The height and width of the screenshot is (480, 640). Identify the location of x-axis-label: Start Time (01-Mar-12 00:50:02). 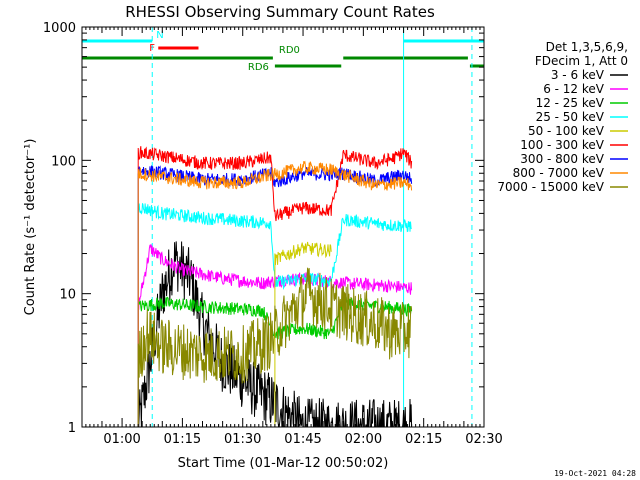
(283, 463).